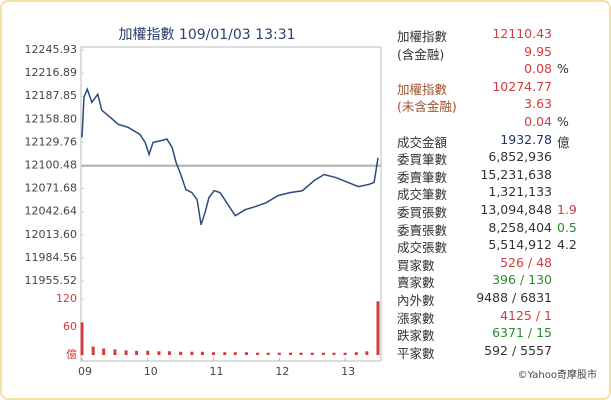 This screenshot has width=611, height=400. Describe the element at coordinates (520, 245) in the screenshot. I see `stat-value: 5,514,912` at that location.